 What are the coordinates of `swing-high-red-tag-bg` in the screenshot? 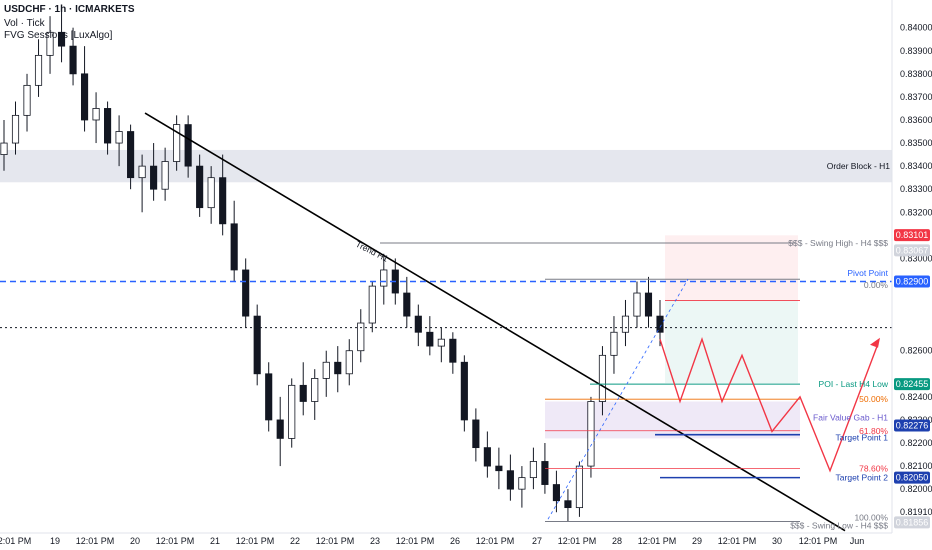 It's located at (912, 235).